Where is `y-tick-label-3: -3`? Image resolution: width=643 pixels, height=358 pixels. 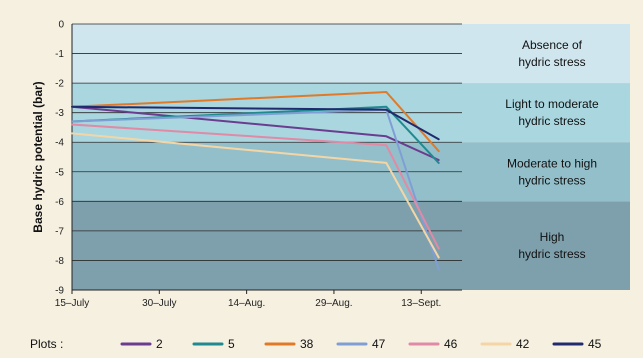
y-tick-label-3: -3 is located at coordinates (59, 113).